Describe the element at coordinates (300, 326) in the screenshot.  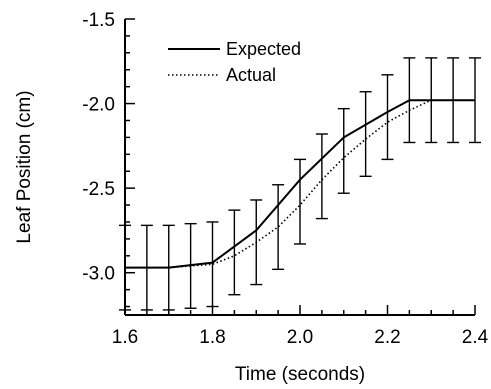
I see `x-ticks: 1.6 1.8 2.0 2.2 2.4` at that location.